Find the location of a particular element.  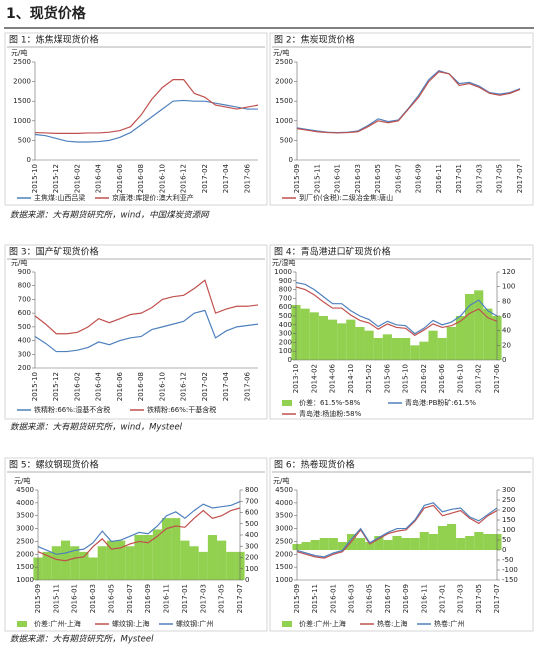

y2-tick-label: 80 is located at coordinates (506, 301).